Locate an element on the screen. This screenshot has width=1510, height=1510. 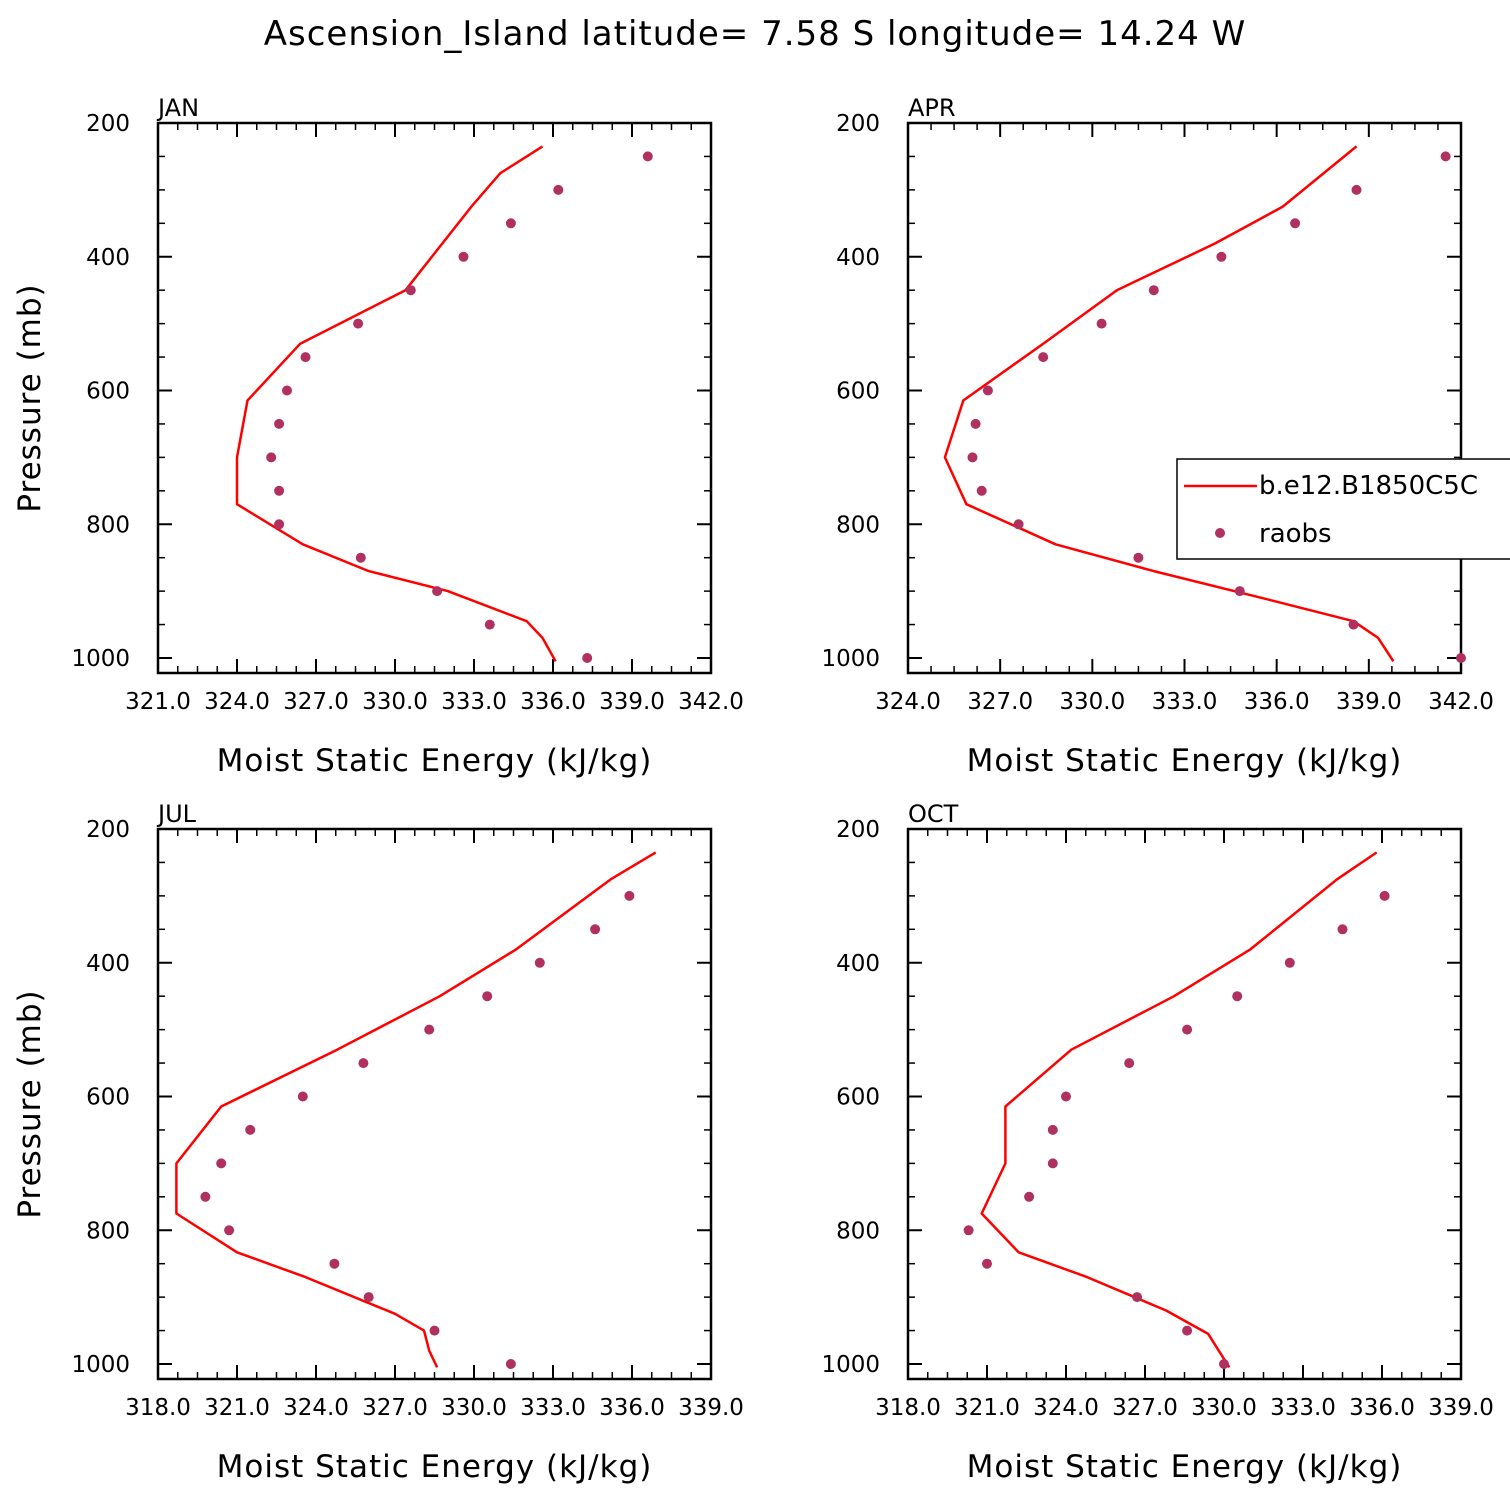
panel-label-apr: APR is located at coordinates (932, 108).